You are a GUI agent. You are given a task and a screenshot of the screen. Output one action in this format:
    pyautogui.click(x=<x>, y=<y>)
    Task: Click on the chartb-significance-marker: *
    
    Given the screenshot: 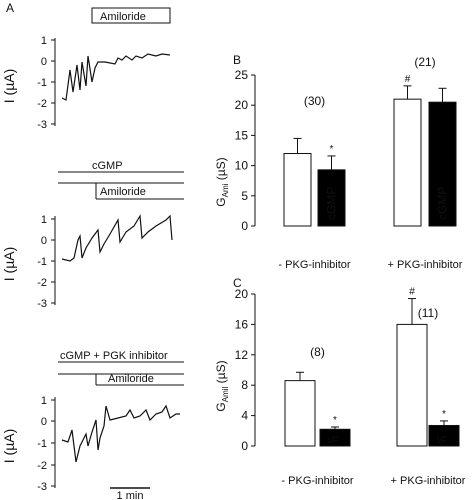 What is the action you would take?
    pyautogui.click(x=332, y=149)
    